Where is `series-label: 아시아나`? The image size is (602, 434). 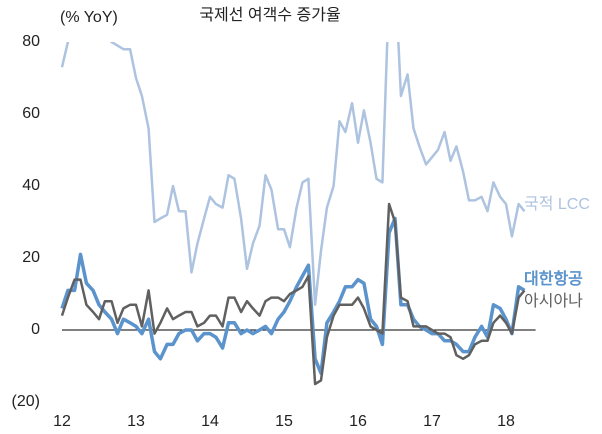
series-label: 아시아나 is located at coordinates (553, 301).